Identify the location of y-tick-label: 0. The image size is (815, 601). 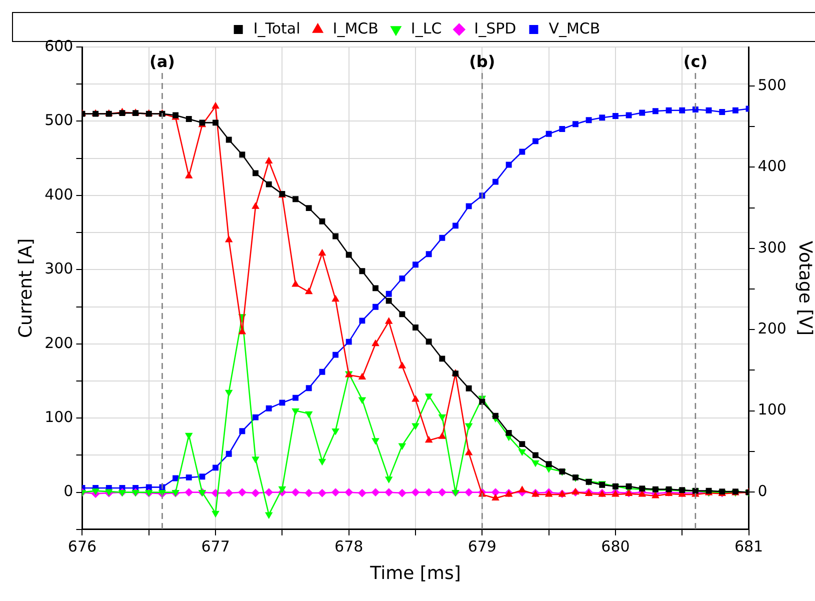
(69, 491).